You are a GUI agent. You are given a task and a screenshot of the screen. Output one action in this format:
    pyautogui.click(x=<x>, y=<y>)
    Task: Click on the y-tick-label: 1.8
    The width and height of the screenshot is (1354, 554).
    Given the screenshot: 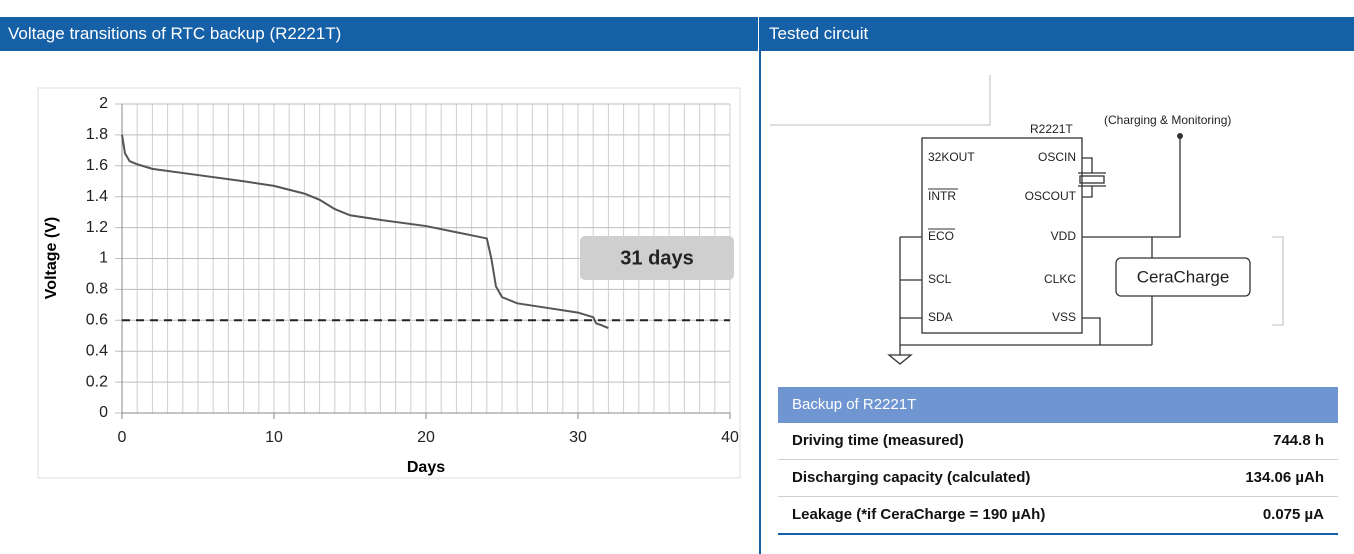 What is the action you would take?
    pyautogui.click(x=97, y=134)
    